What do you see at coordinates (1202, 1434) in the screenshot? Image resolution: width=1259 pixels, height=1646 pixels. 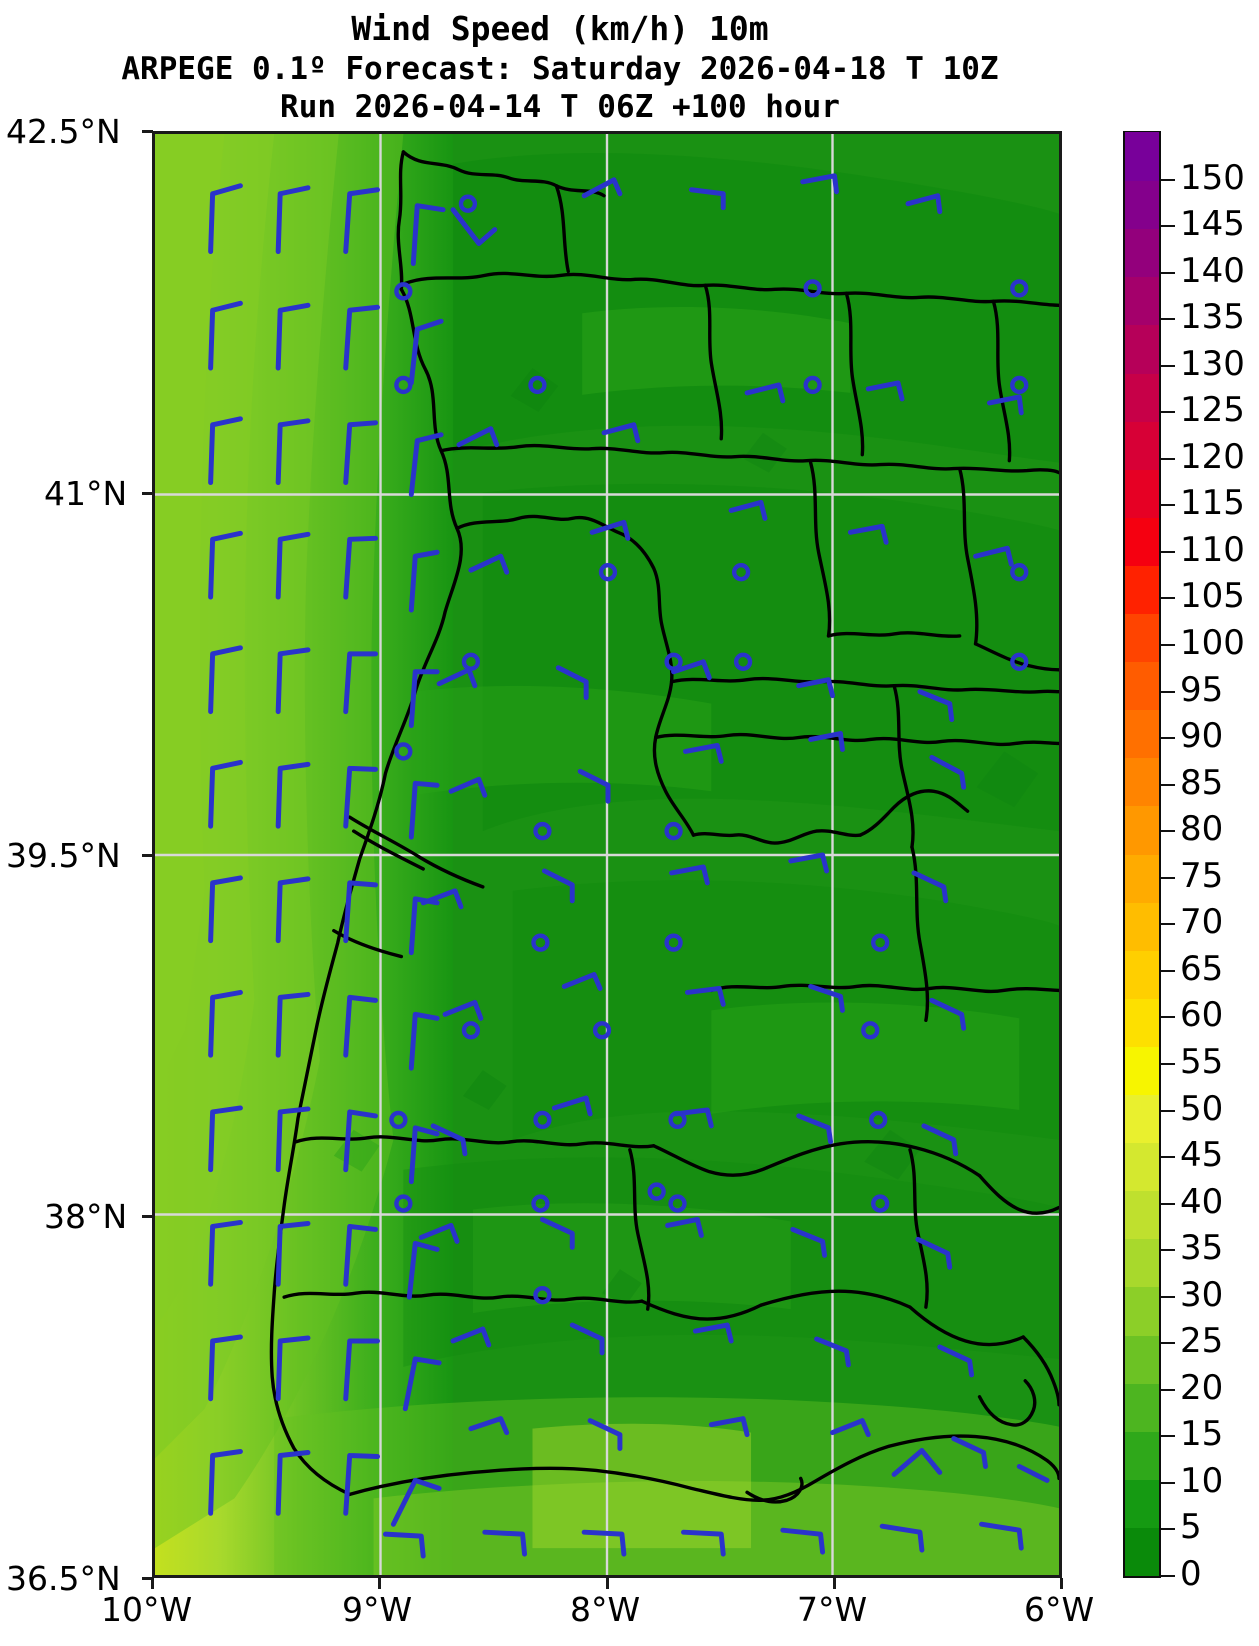 I see `colorbar-tick-label: 15` at bounding box center [1202, 1434].